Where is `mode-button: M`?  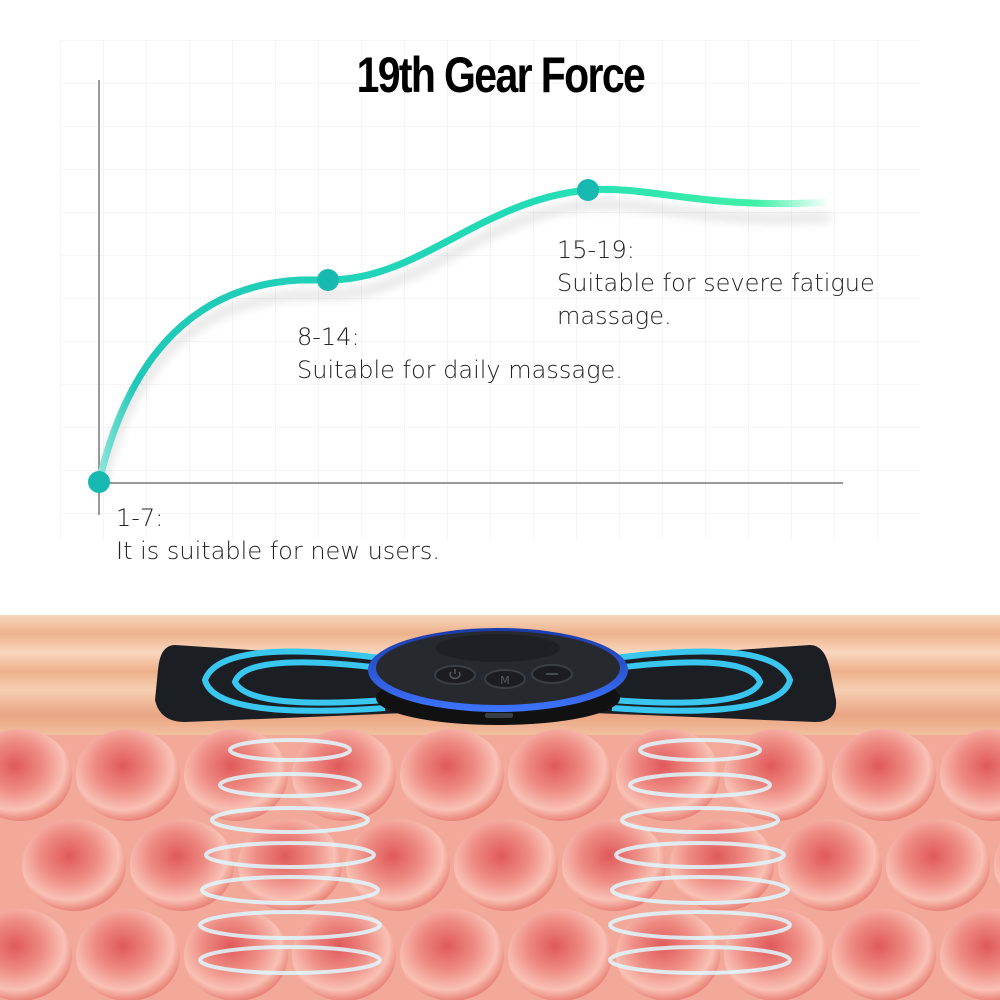 mode-button: M is located at coordinates (505, 679).